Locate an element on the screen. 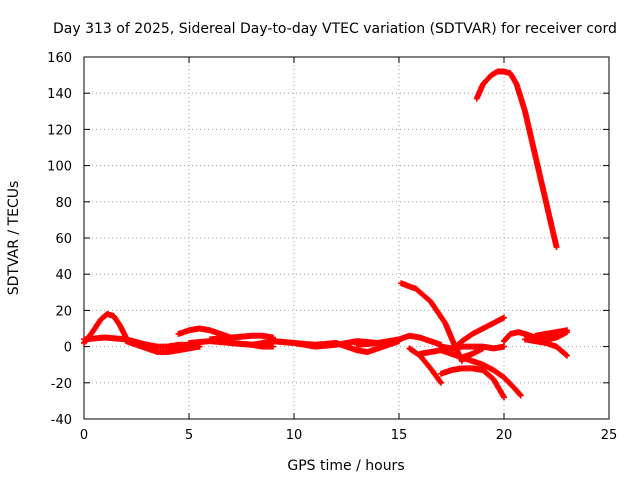 The image size is (640, 480). x-tick-label: 5 is located at coordinates (189, 435).